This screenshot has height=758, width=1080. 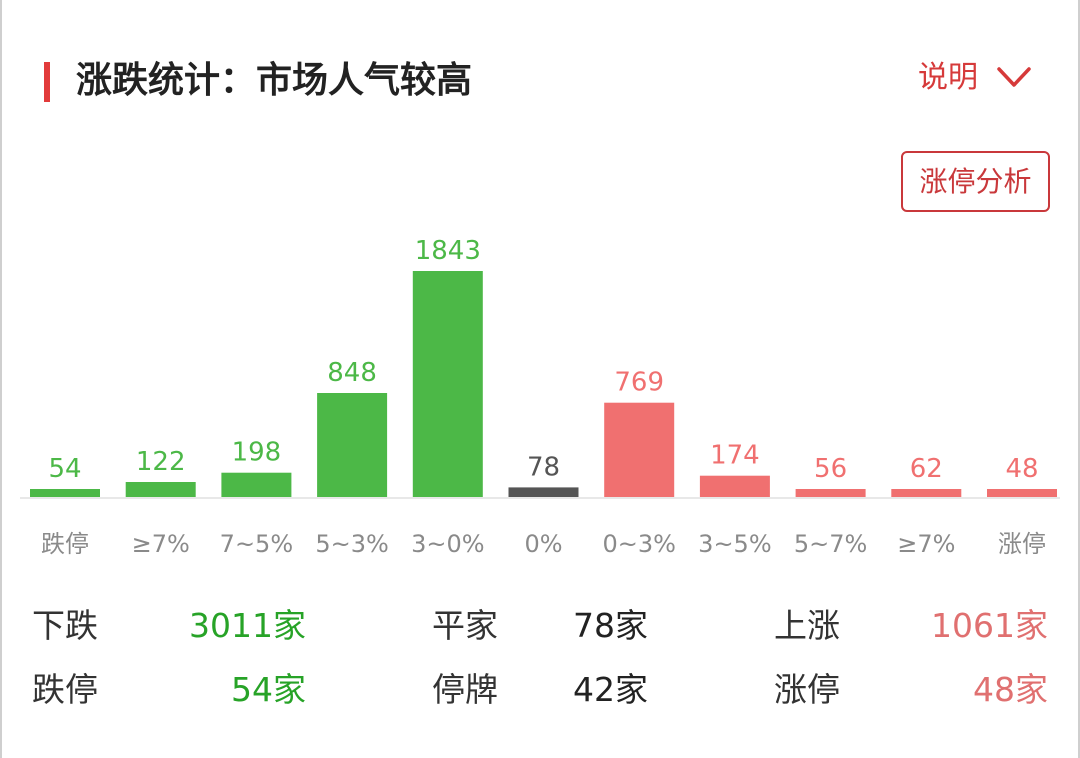 What do you see at coordinates (268, 689) in the screenshot?
I see `stat-limit-down-value: 54家` at bounding box center [268, 689].